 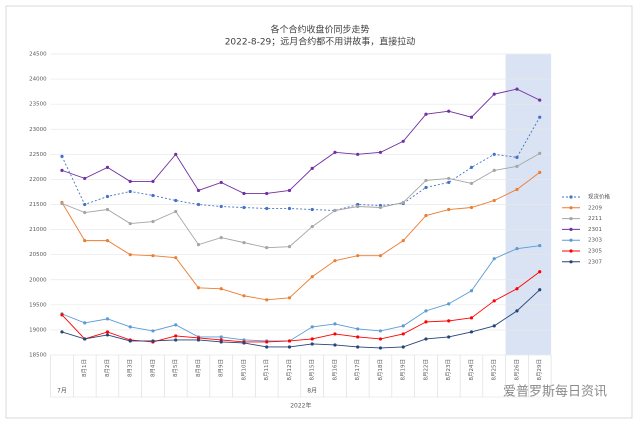 What do you see at coordinates (494, 370) in the screenshot?
I see `x-tick-label: 8月25日` at bounding box center [494, 370].